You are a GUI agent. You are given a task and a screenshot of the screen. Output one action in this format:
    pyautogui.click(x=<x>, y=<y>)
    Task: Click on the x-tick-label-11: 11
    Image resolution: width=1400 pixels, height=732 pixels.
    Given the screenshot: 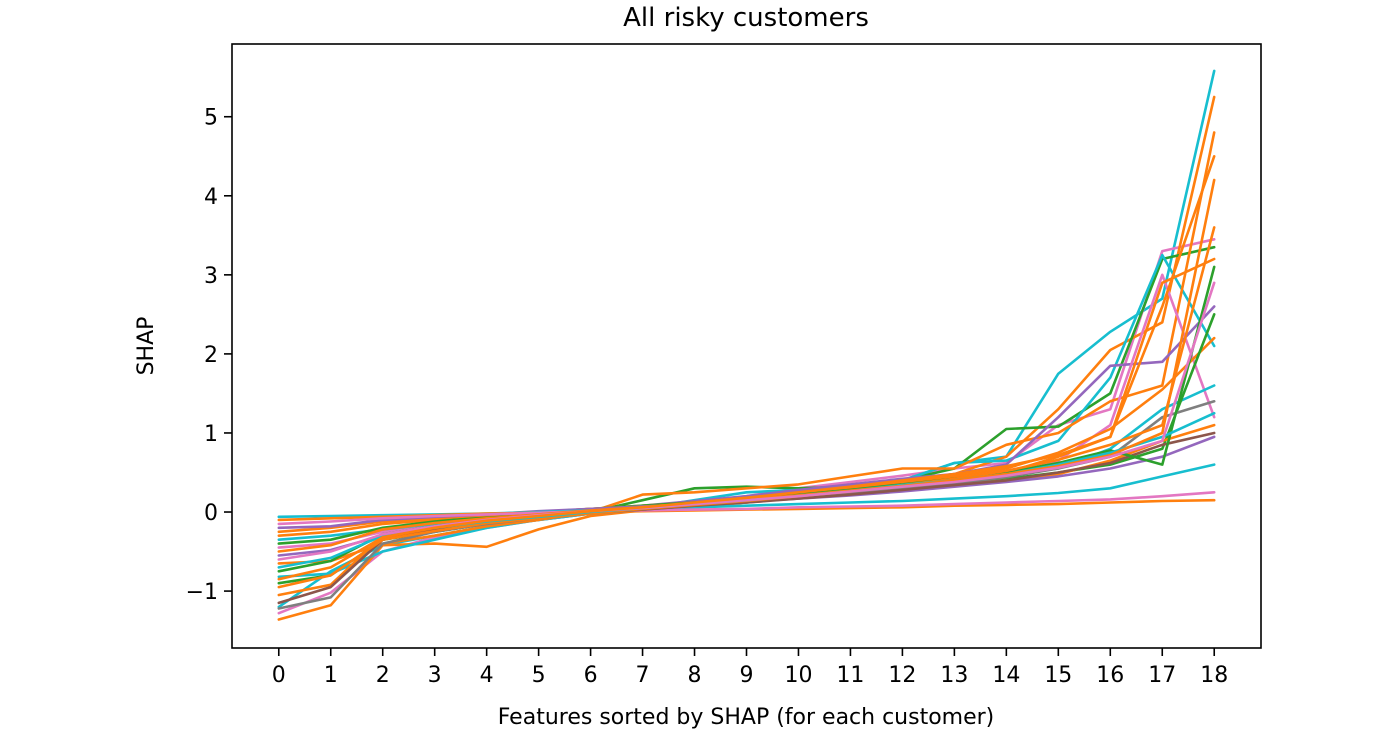 What is the action you would take?
    pyautogui.click(x=850, y=675)
    